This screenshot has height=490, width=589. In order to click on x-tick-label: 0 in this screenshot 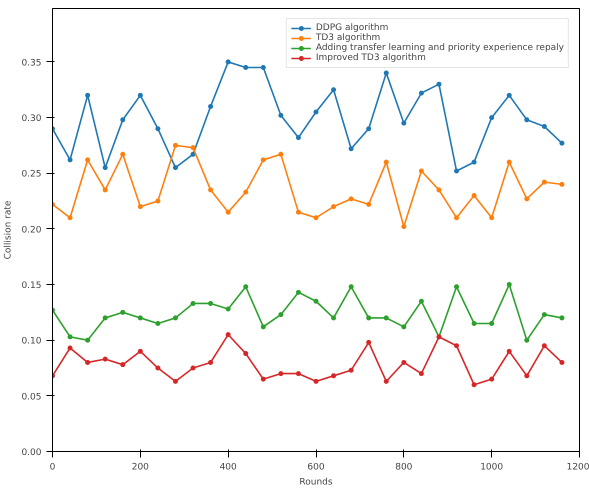, I will do `click(53, 467)`.